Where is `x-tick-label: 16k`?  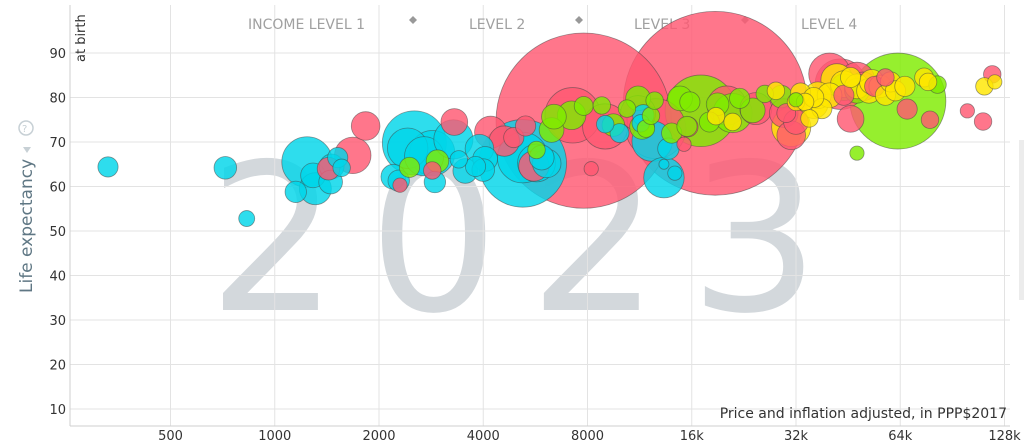
x-tick-label: 16k is located at coordinates (692, 436).